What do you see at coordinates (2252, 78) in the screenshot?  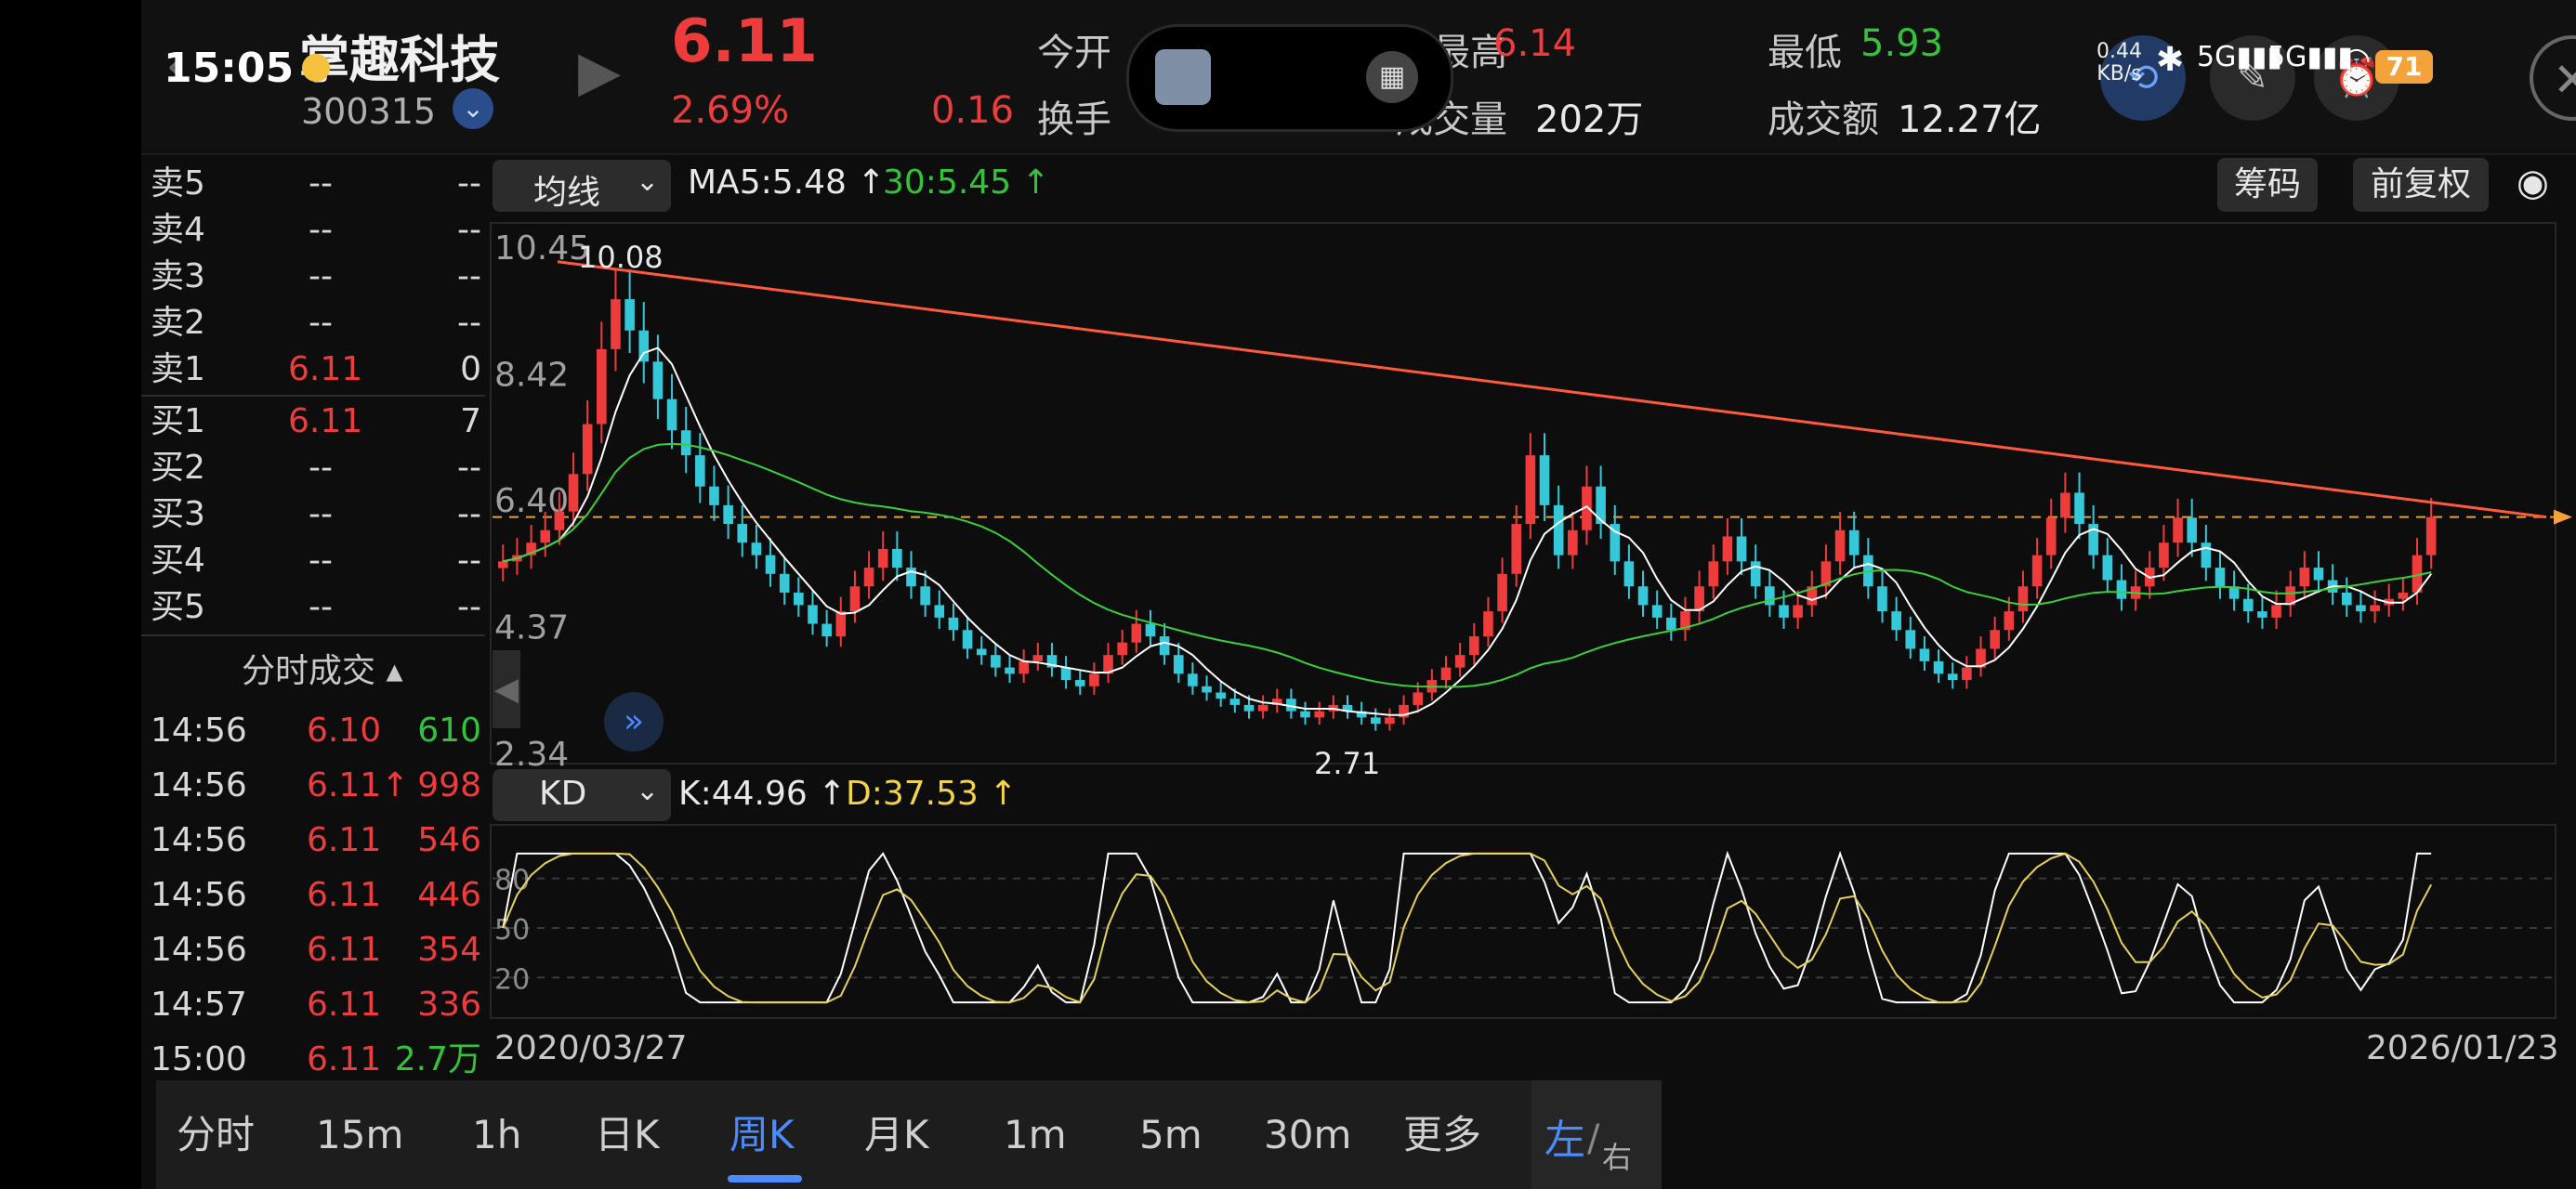 I see `edit-icon: ✎` at bounding box center [2252, 78].